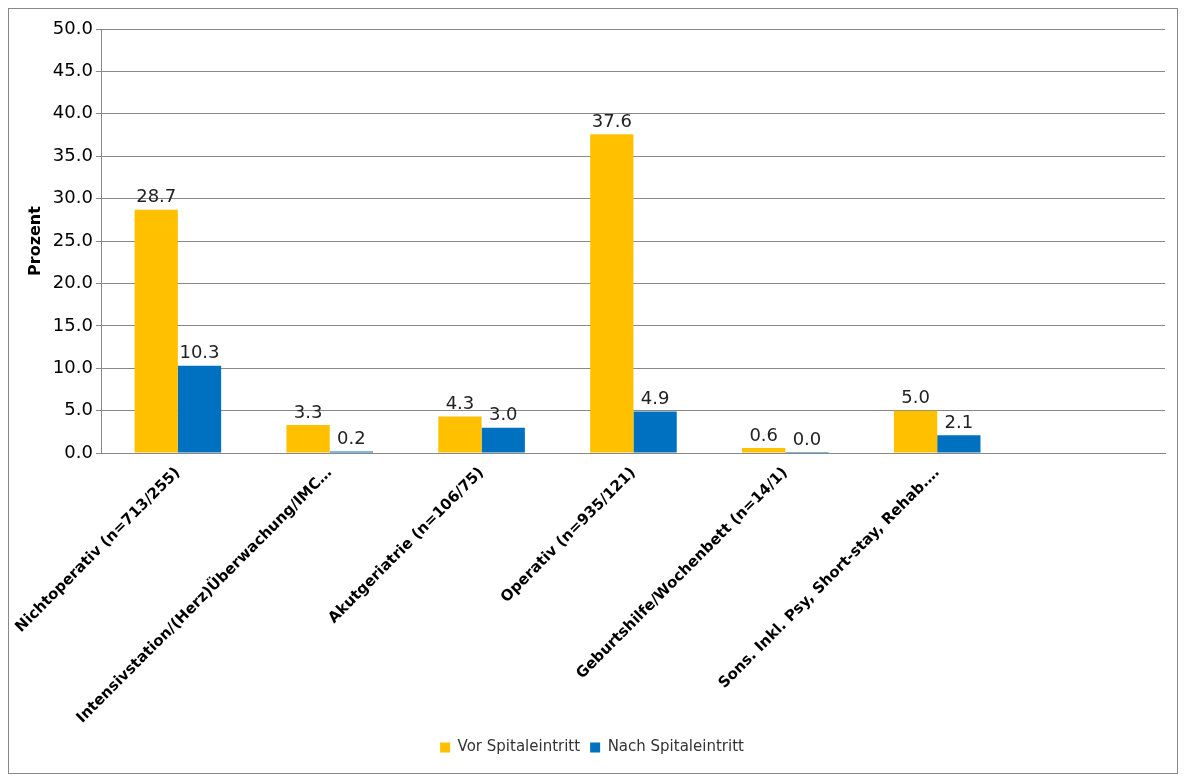 The width and height of the screenshot is (1187, 783). Describe the element at coordinates (807, 438) in the screenshot. I see `data-label: 0.0` at that location.